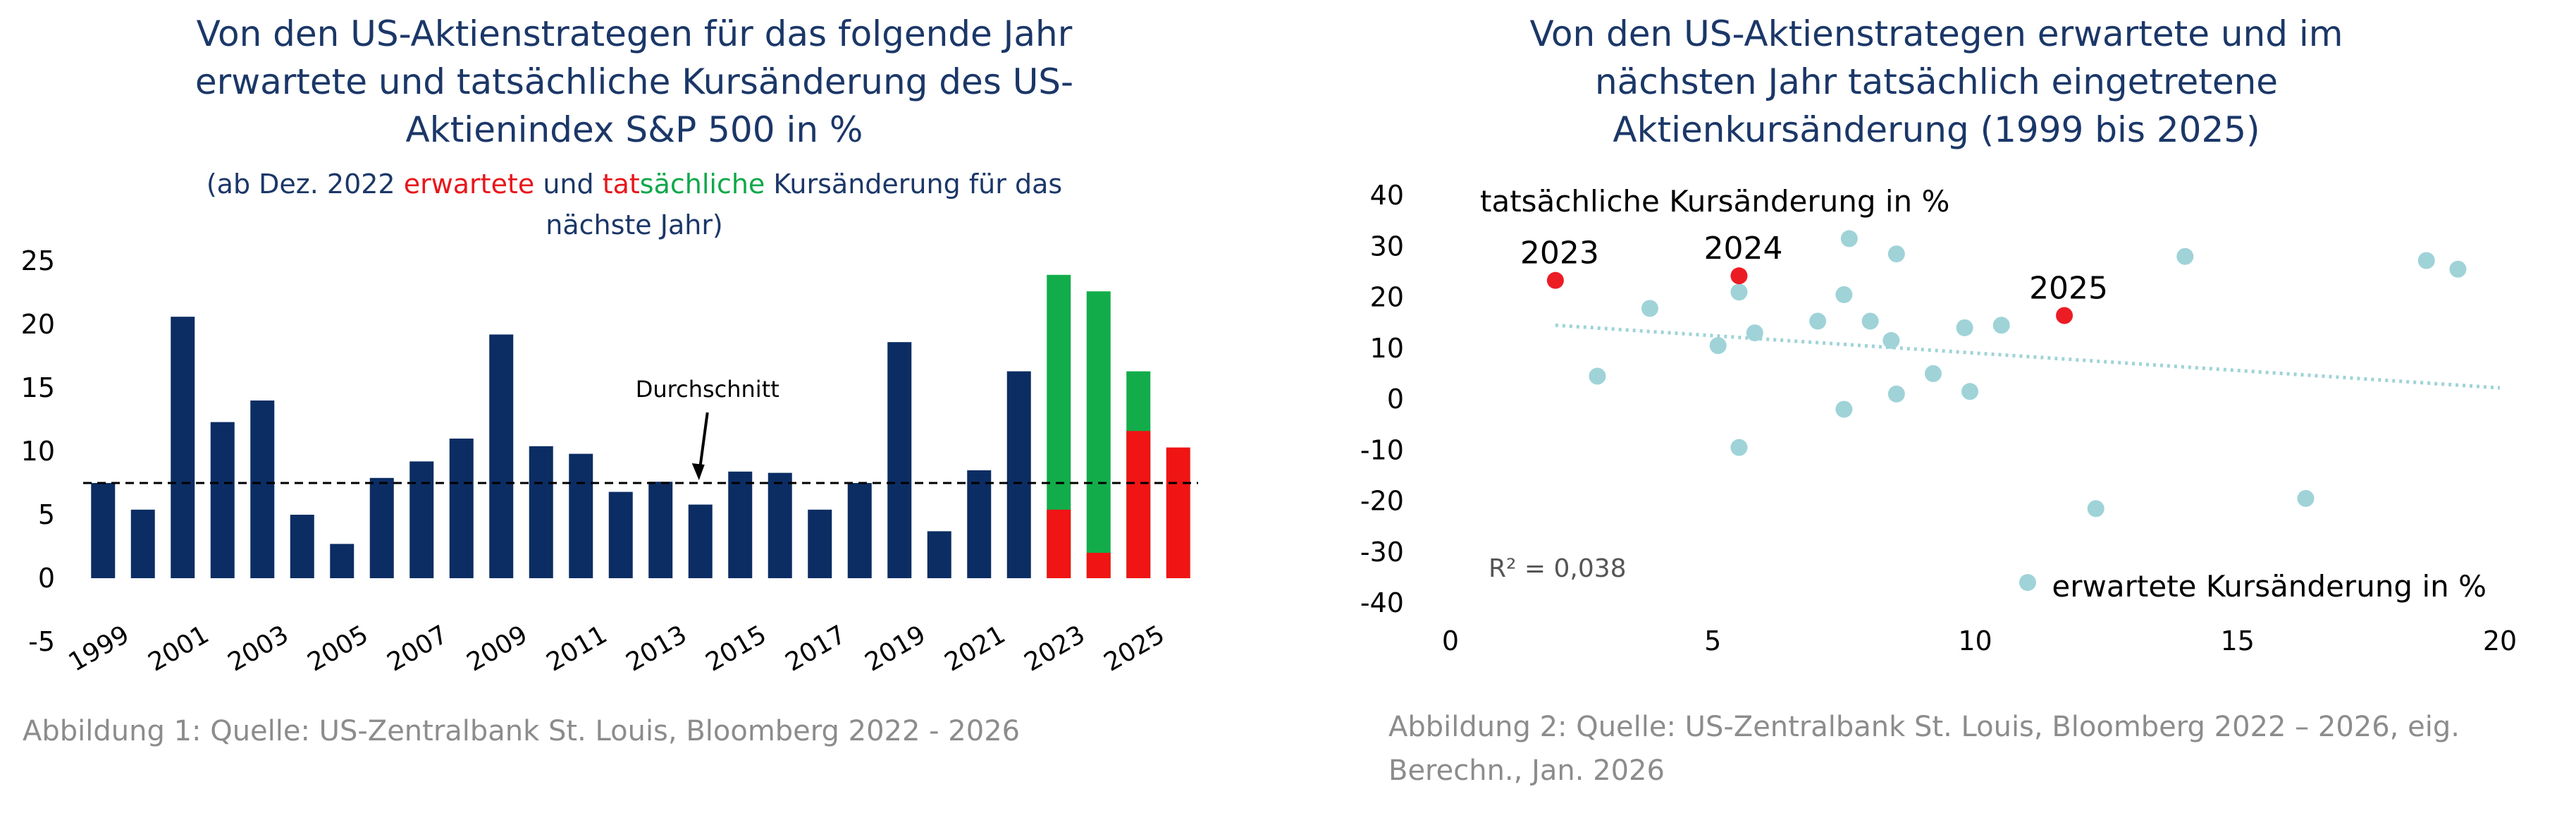 Image resolution: width=2576 pixels, height=813 pixels. Describe the element at coordinates (46, 515) in the screenshot. I see `y-tick-label: 5` at that location.